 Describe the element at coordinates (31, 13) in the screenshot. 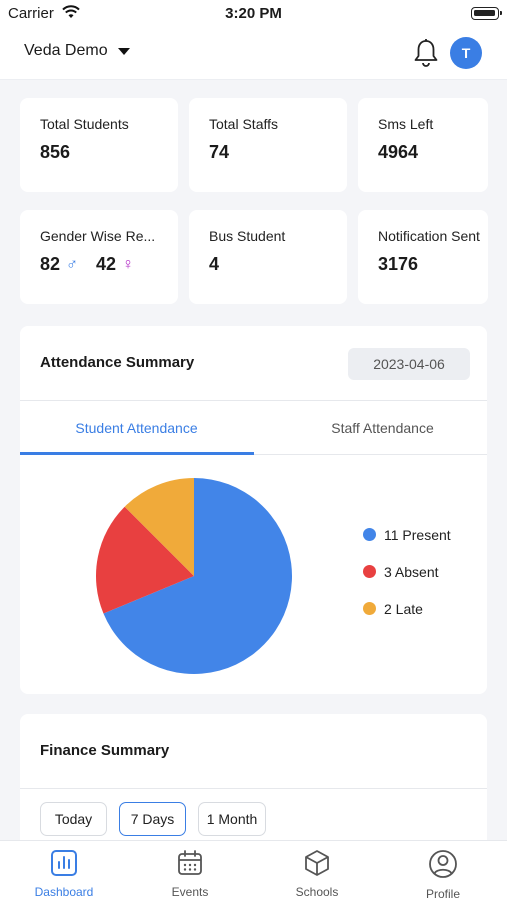

I see `carrier-label: Carrier` at that location.